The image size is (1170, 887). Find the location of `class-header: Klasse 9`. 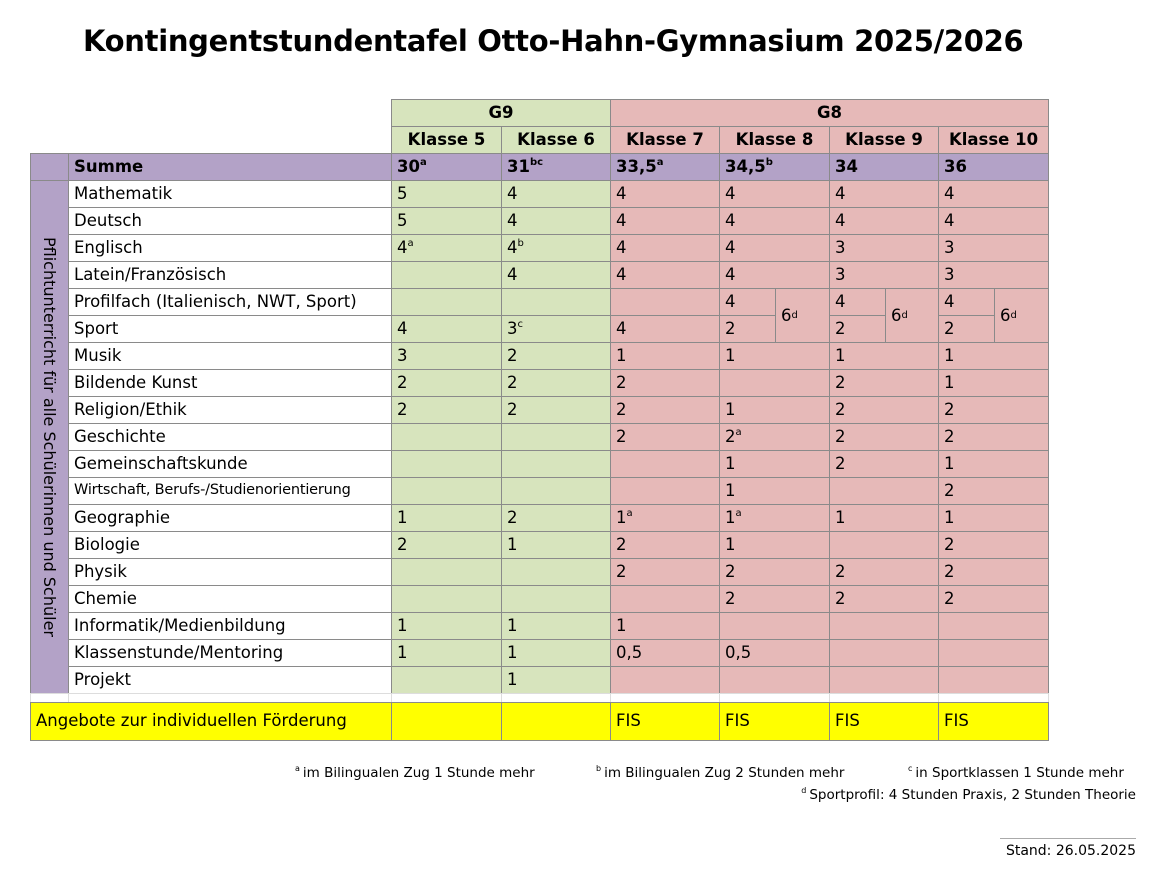

class-header: Klasse 9 is located at coordinates (884, 140).